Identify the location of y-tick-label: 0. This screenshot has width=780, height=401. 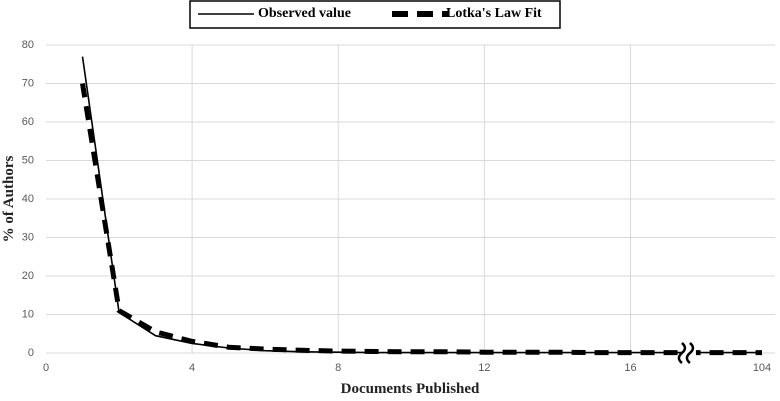
(31, 353).